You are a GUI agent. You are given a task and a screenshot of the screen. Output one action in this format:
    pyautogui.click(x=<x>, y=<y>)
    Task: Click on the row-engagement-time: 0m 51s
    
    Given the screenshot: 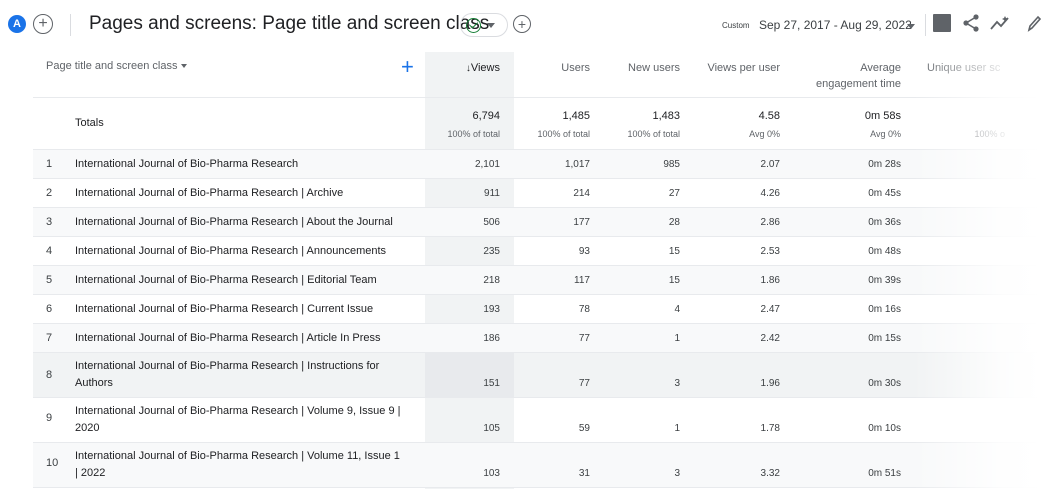 What is the action you would take?
    pyautogui.click(x=884, y=473)
    